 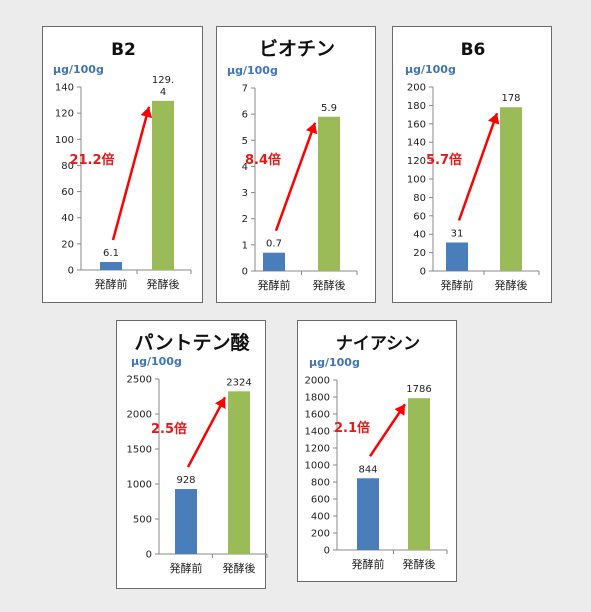 I want to click on y-tick-label: 1200, so click(x=317, y=449).